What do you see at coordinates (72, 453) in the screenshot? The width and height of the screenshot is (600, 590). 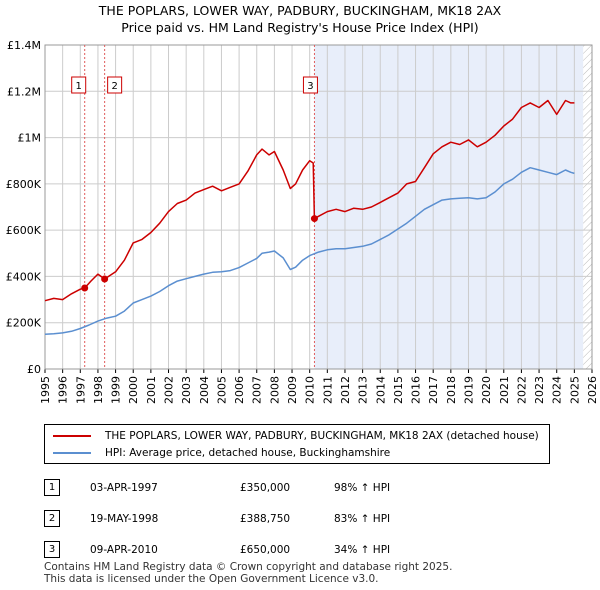 I see `legend-swatch-hpi` at bounding box center [72, 453].